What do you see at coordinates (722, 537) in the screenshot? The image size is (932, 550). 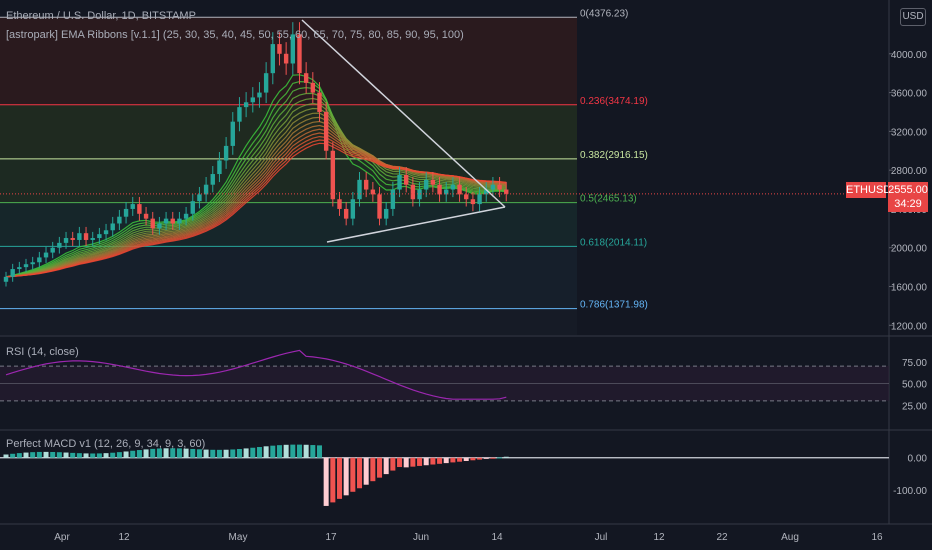 I see `time-tick-label: 22` at bounding box center [722, 537].